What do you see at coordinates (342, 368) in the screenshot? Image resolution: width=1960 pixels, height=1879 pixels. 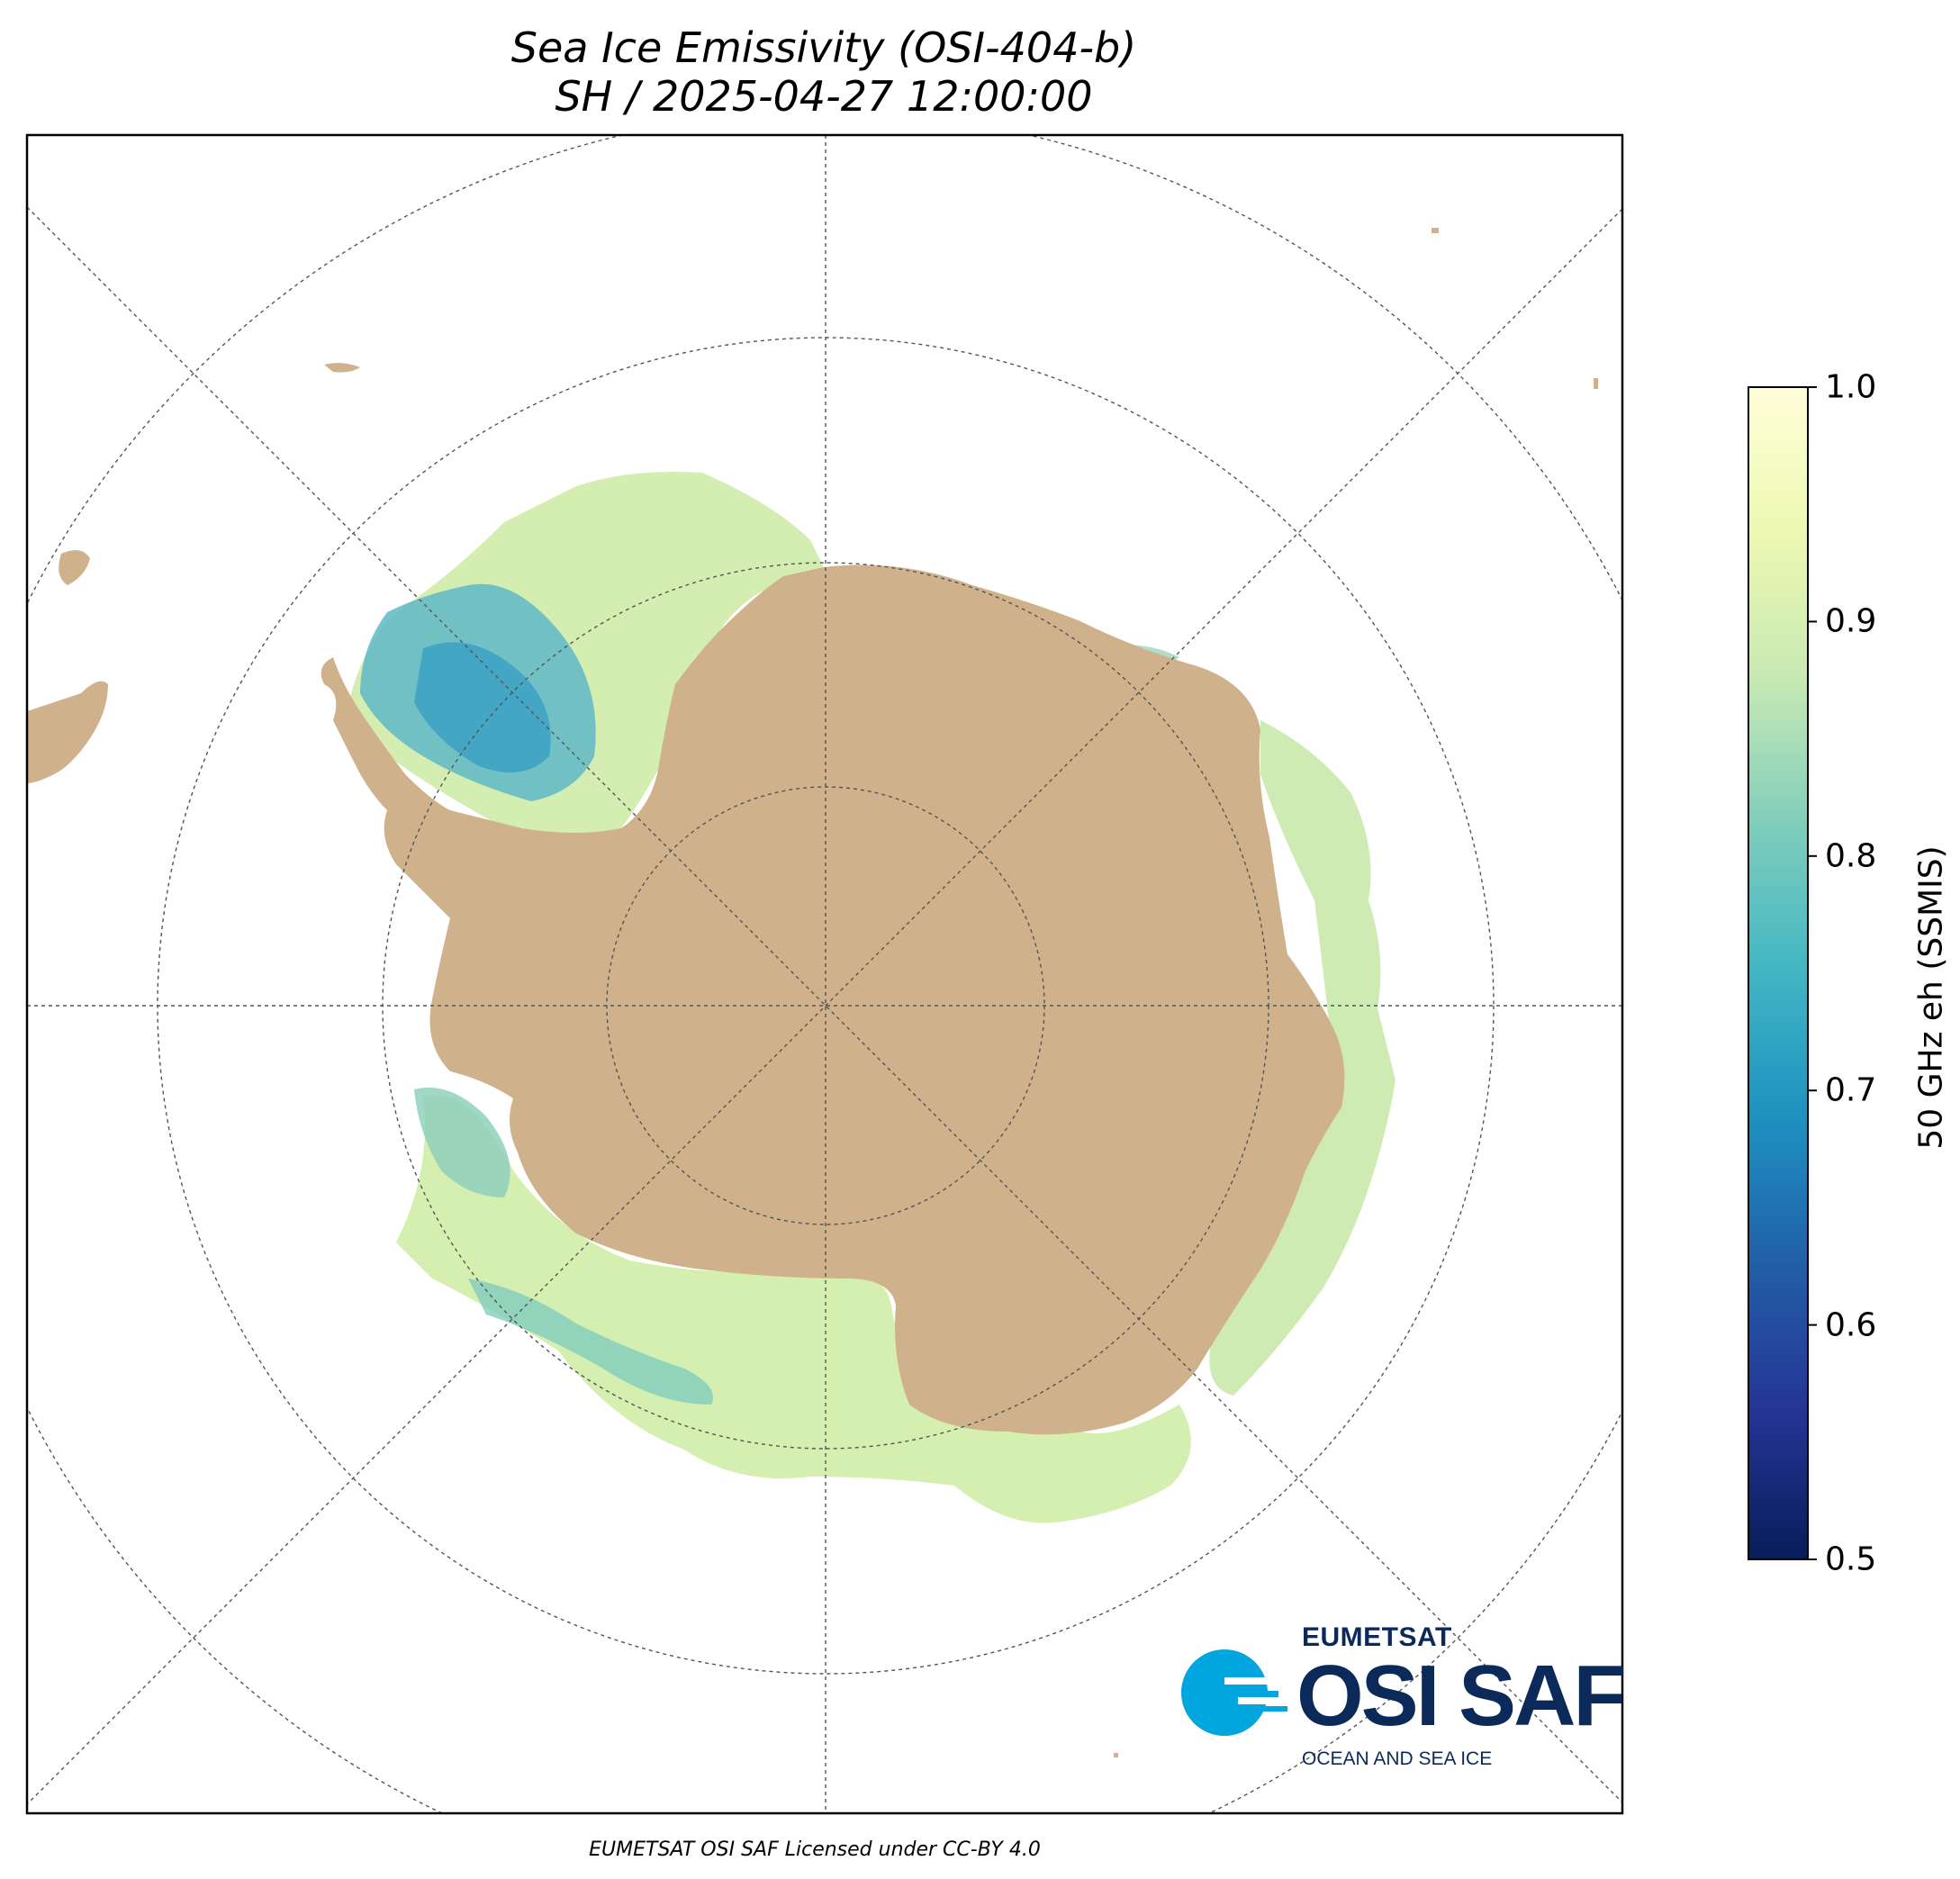 I see `south-georgia` at bounding box center [342, 368].